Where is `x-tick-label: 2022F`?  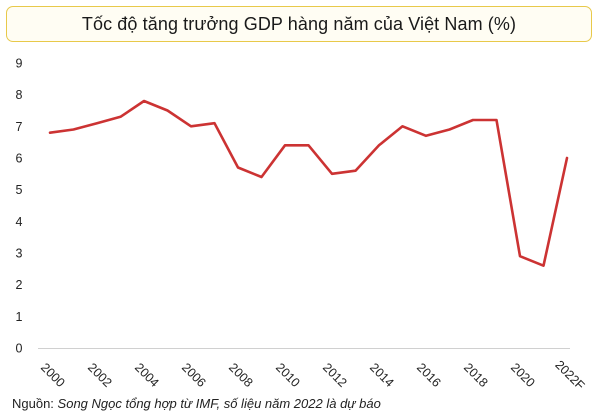 x-tick-label: 2022F is located at coordinates (569, 375).